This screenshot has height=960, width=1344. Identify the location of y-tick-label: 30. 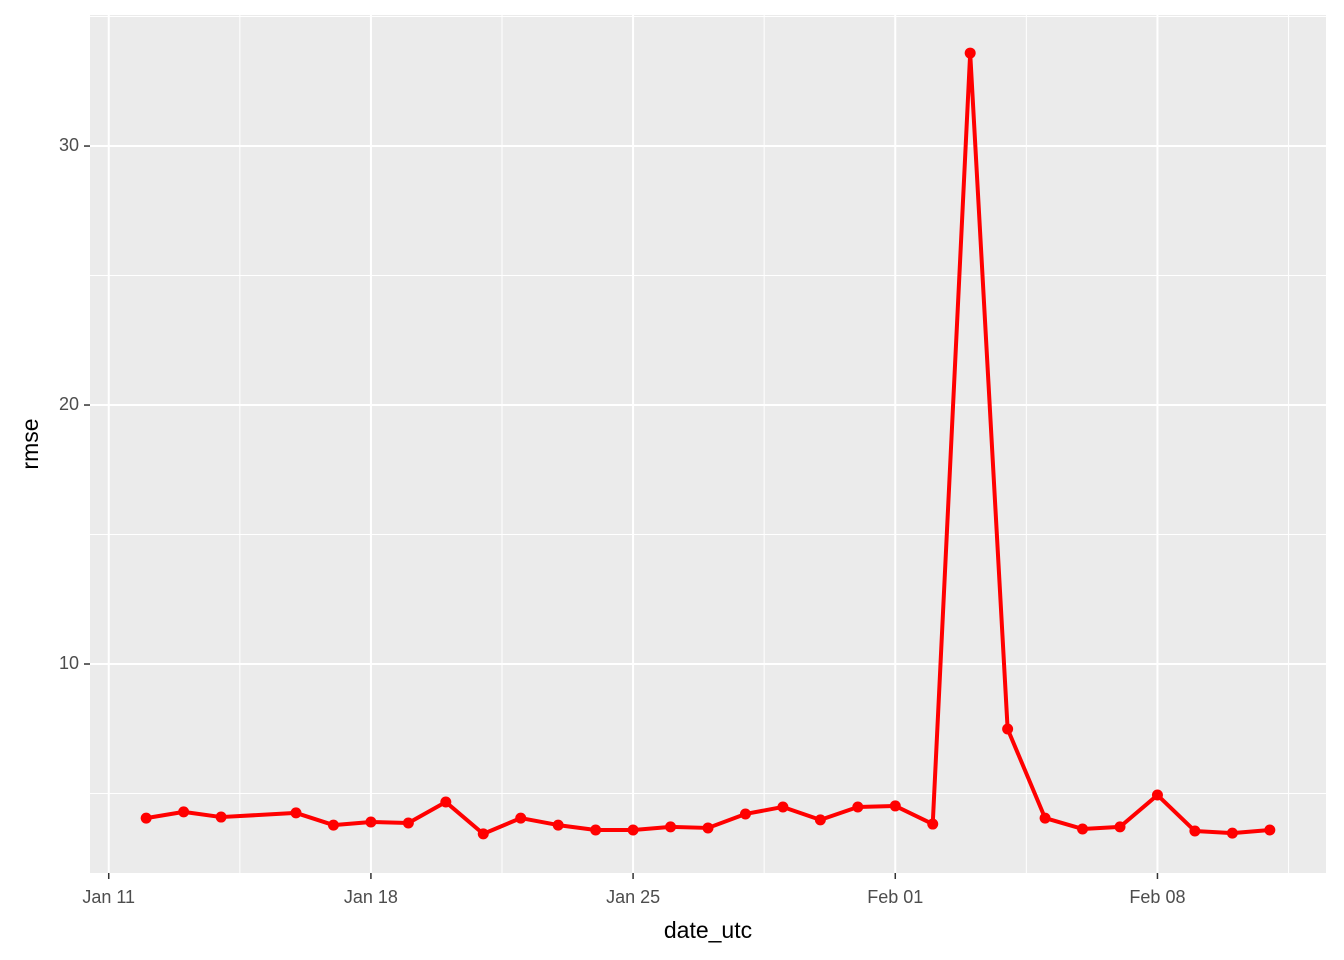
(69, 145).